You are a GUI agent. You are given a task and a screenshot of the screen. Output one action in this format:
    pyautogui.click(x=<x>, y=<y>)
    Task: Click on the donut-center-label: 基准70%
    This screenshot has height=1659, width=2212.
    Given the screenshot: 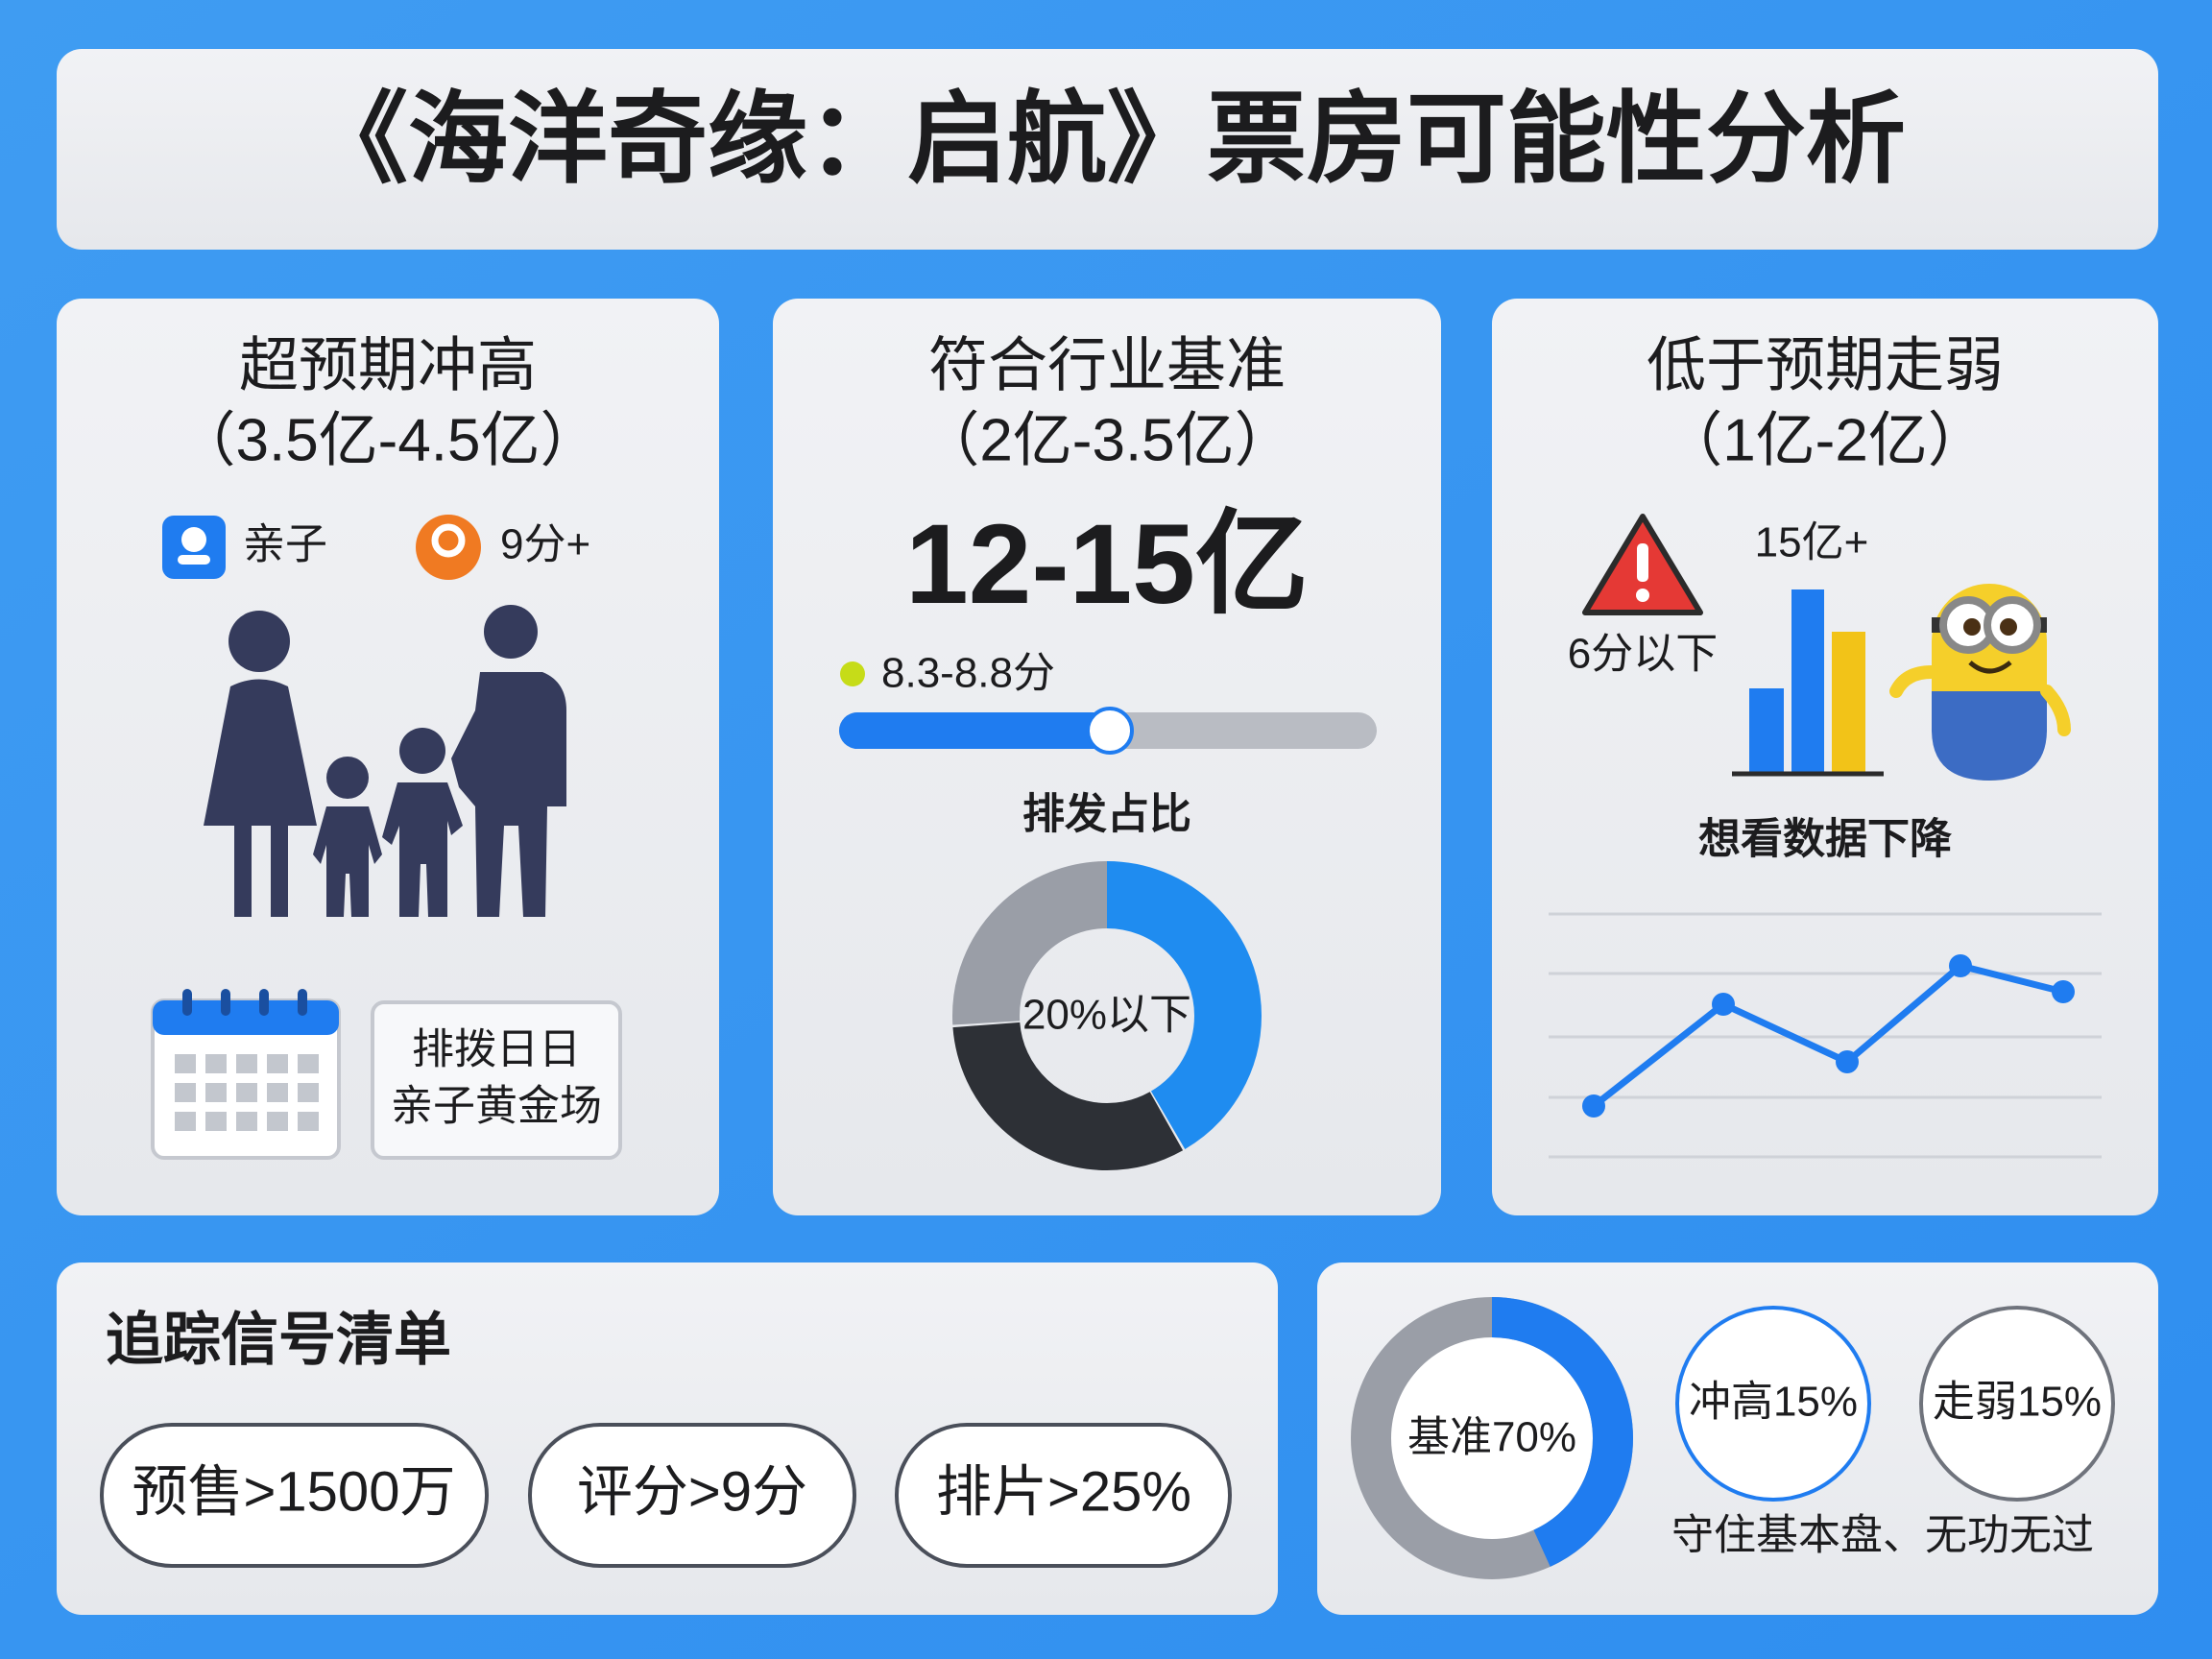 What is the action you would take?
    pyautogui.click(x=1492, y=1438)
    